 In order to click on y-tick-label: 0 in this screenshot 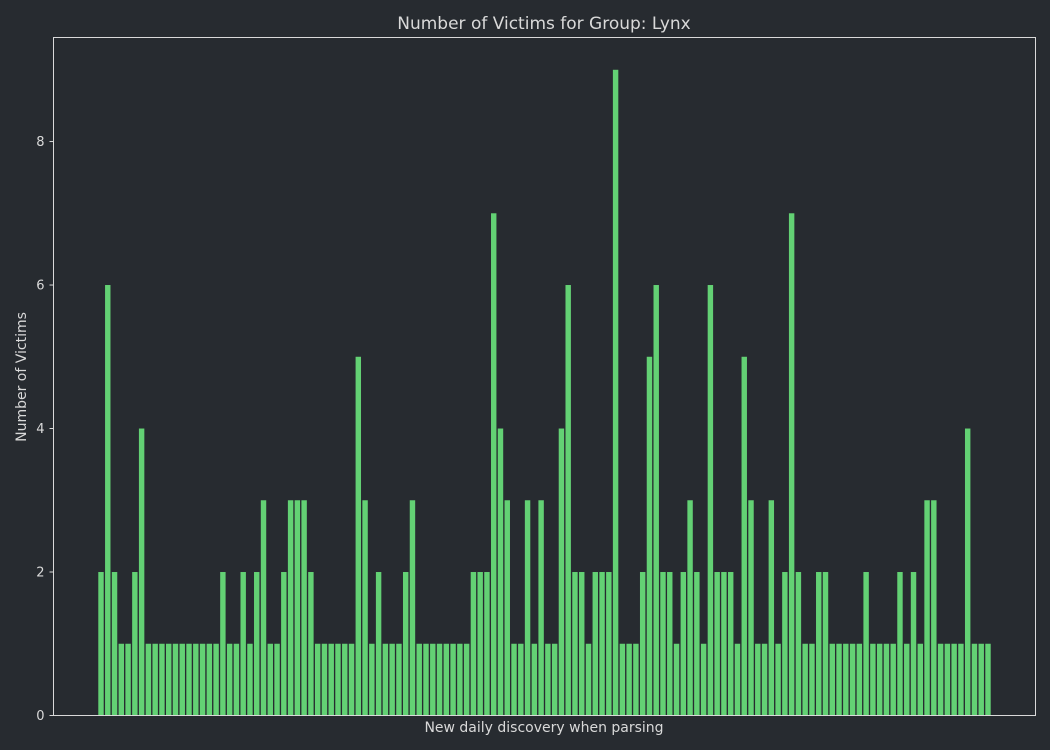, I will do `click(40, 716)`.